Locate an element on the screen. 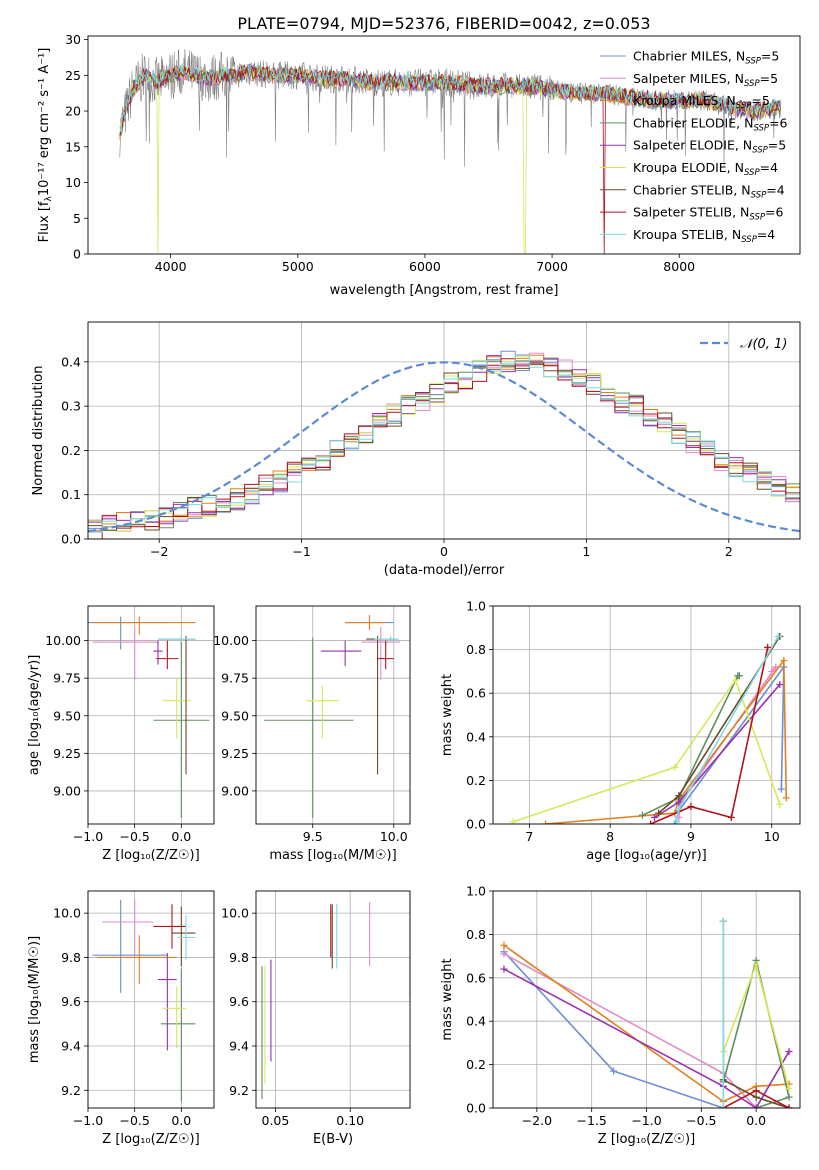 The image size is (819, 1170). y-tick-label: 15 is located at coordinates (73, 146).